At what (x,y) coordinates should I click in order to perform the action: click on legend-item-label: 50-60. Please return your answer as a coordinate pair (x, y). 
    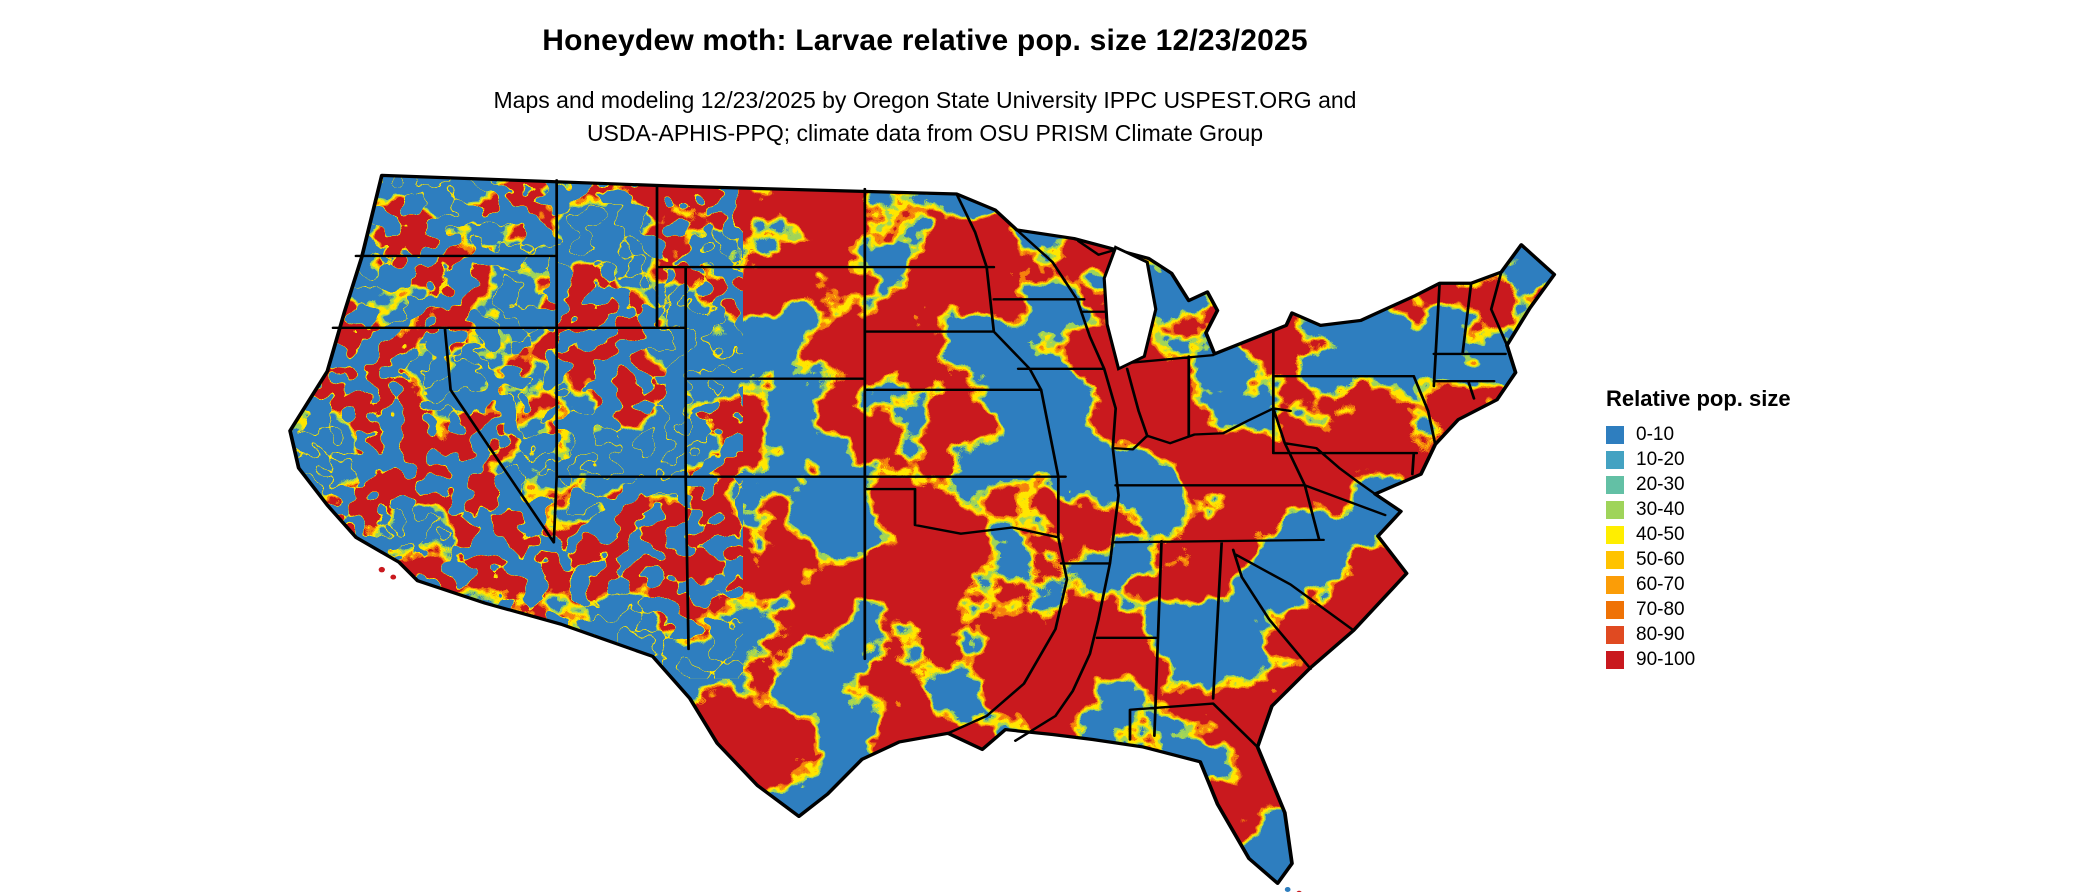
    Looking at the image, I should click on (1660, 559).